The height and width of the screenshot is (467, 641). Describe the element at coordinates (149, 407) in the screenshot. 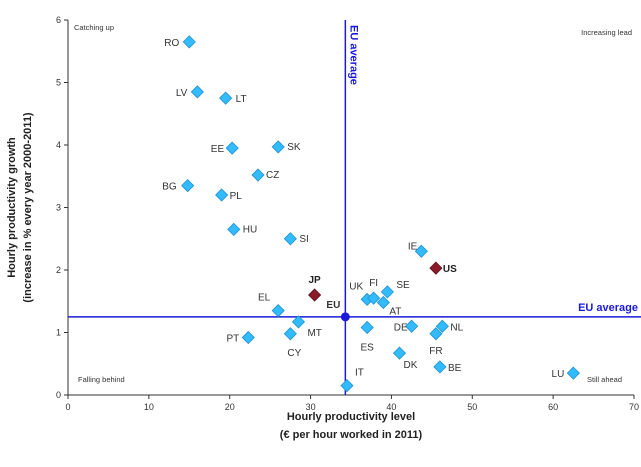

I see `x-tick-label: 10` at that location.